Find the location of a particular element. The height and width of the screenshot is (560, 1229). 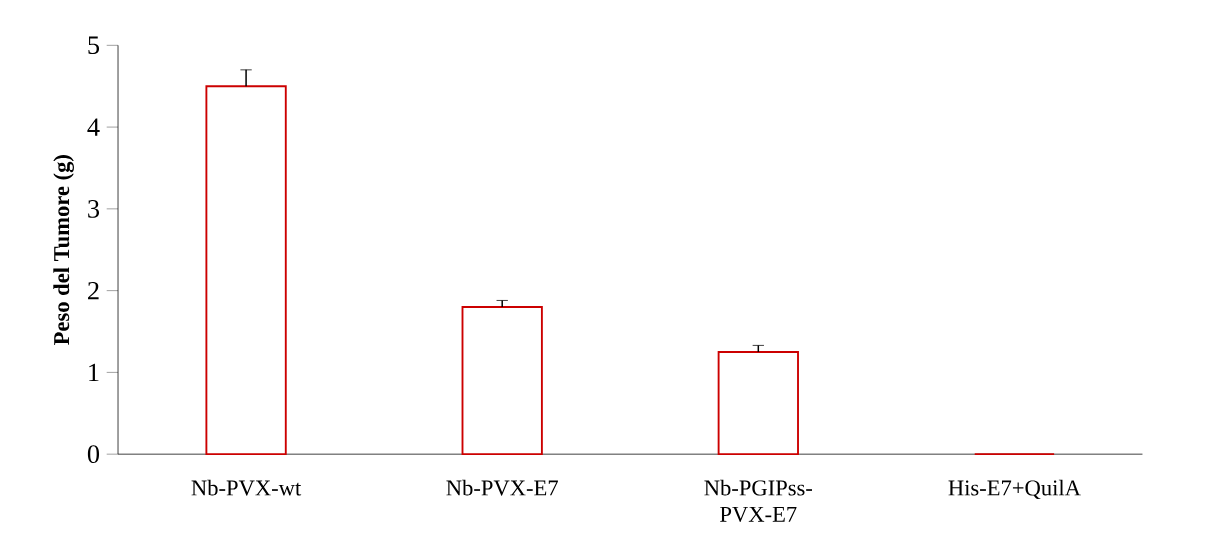

x-tick-label: Nb-PVX-wt is located at coordinates (246, 487).